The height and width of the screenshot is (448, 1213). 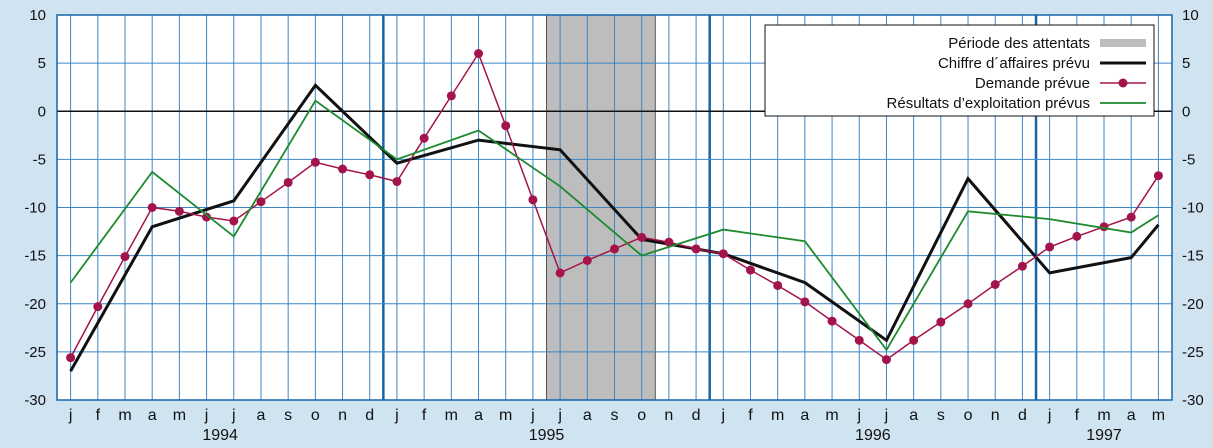 What do you see at coordinates (988, 103) in the screenshot?
I see `legend-label: Résultats d’exploitation prévus` at bounding box center [988, 103].